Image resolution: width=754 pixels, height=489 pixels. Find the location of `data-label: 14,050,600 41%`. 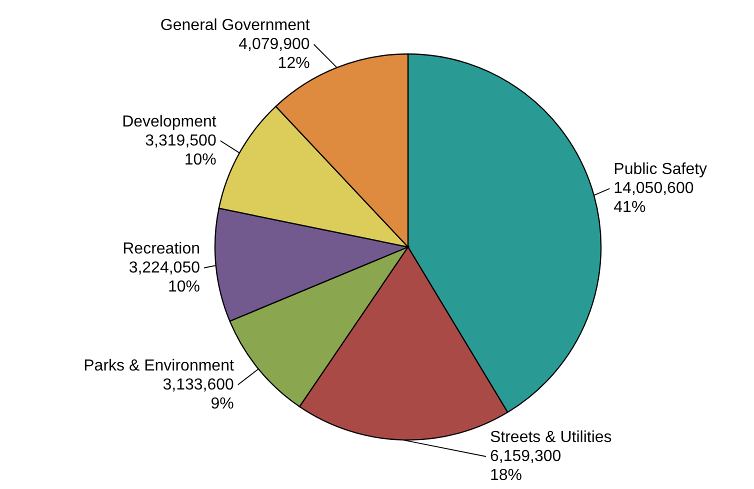

data-label: 14,050,600 41% is located at coordinates (654, 198).